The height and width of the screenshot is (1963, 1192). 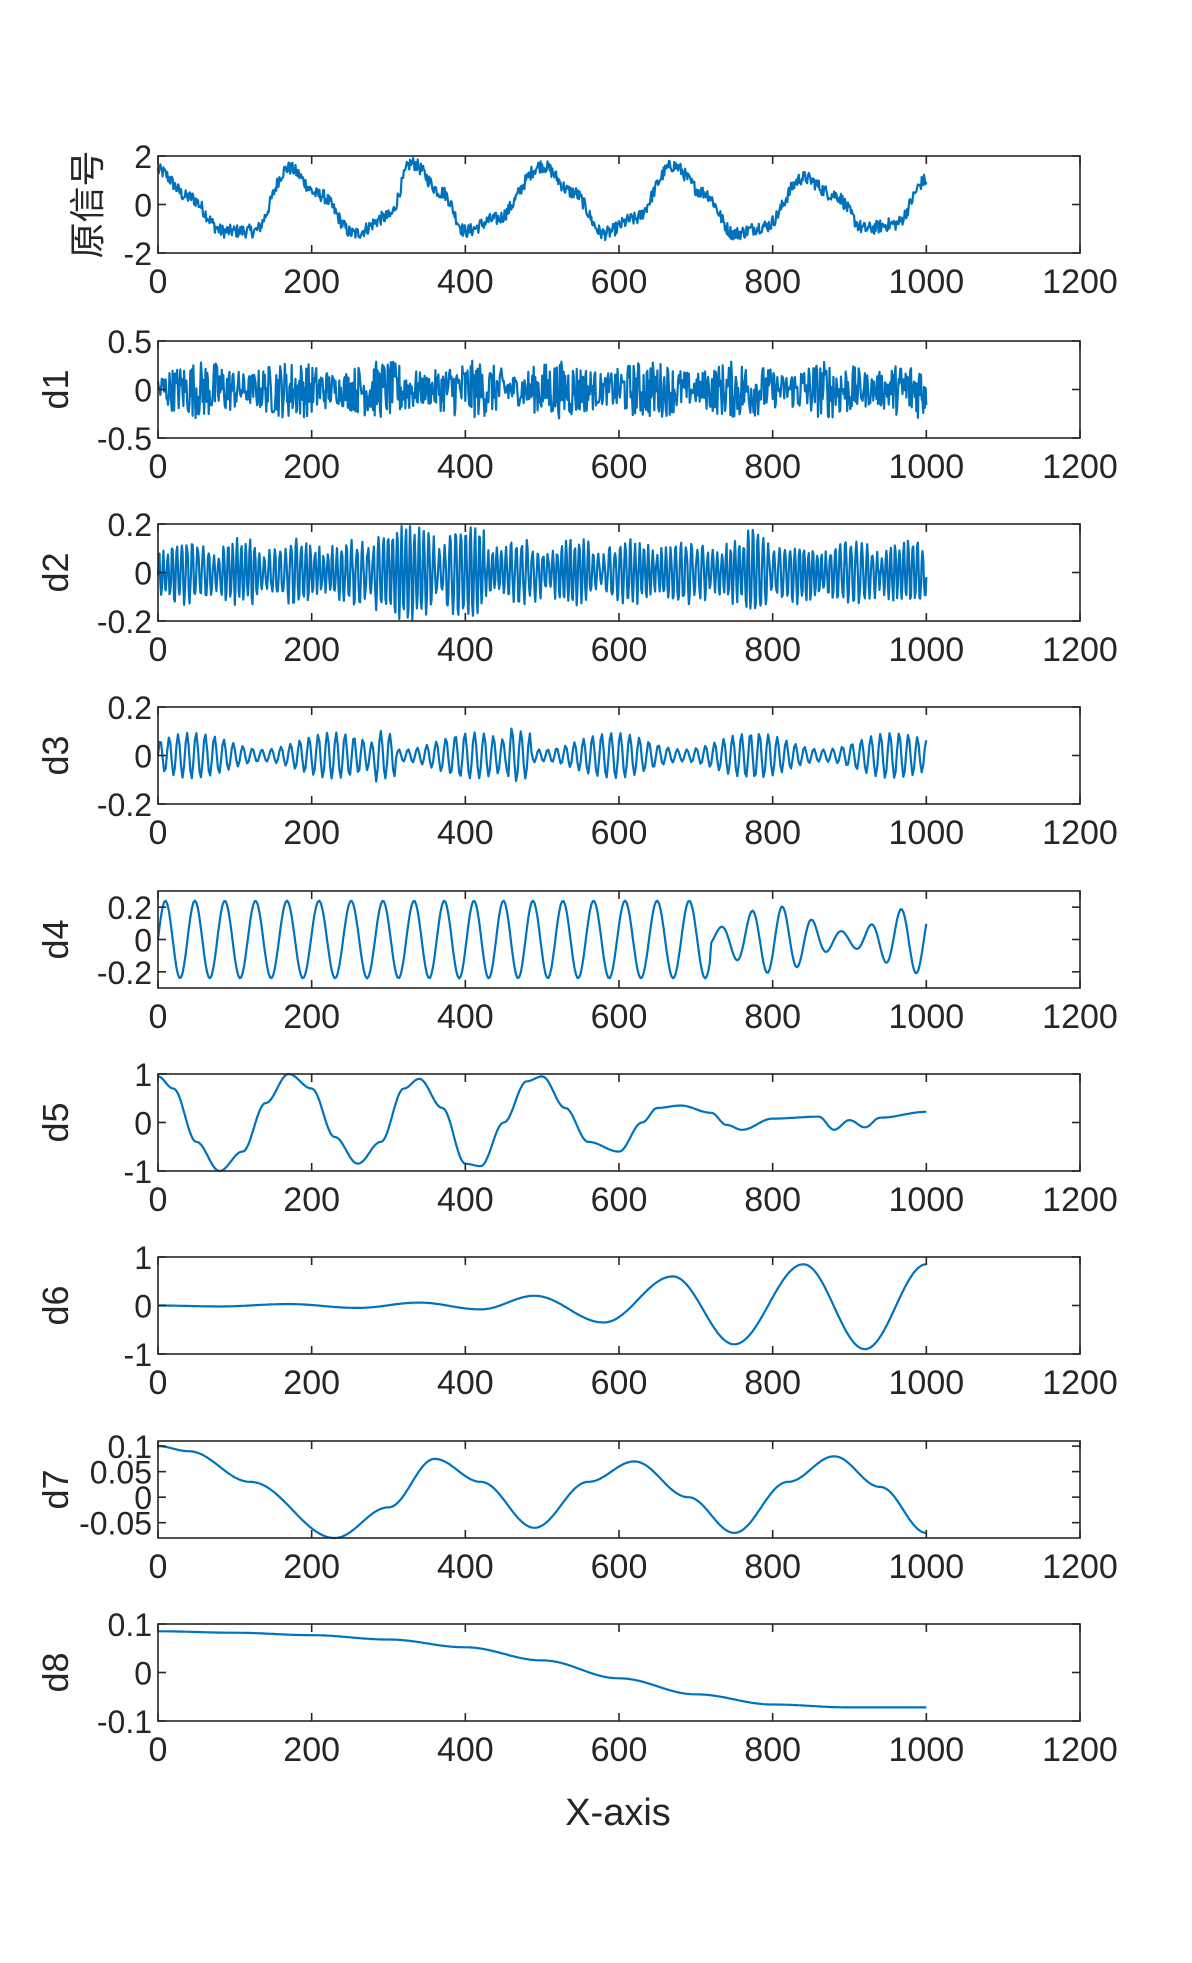 I want to click on y-tick-label: -0.5, so click(x=124, y=439).